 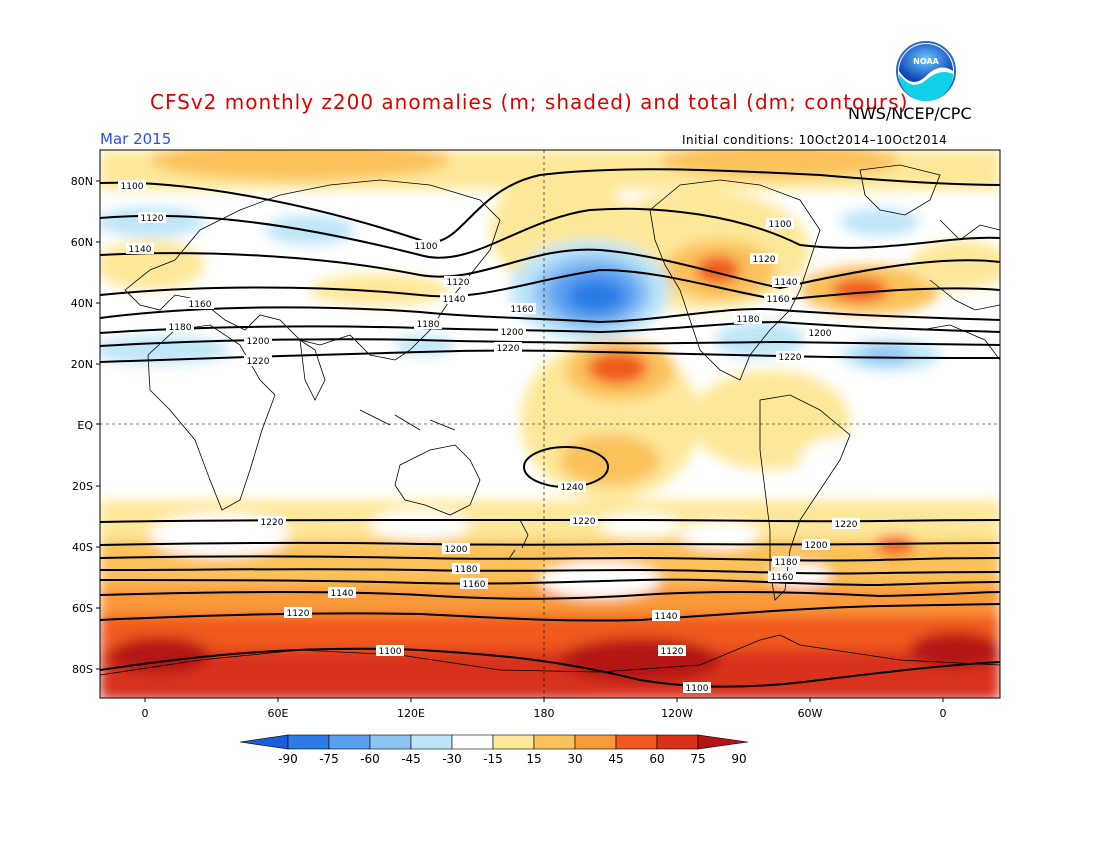 I want to click on lat-label: 40N, so click(x=82, y=303).